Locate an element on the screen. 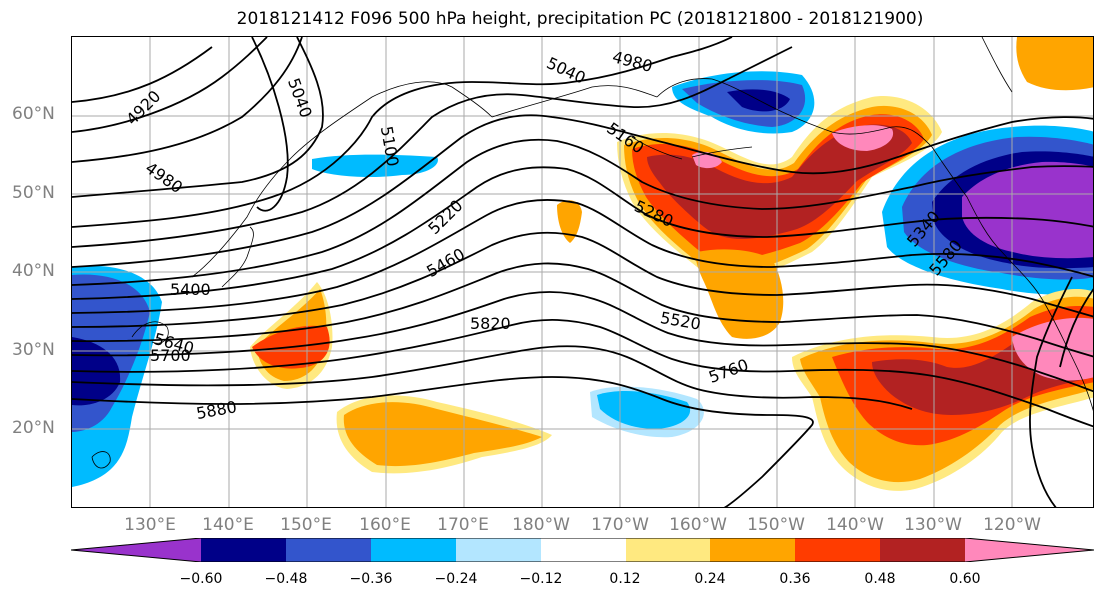 This screenshot has width=1105, height=601. lon-label: 160°E is located at coordinates (385, 525).